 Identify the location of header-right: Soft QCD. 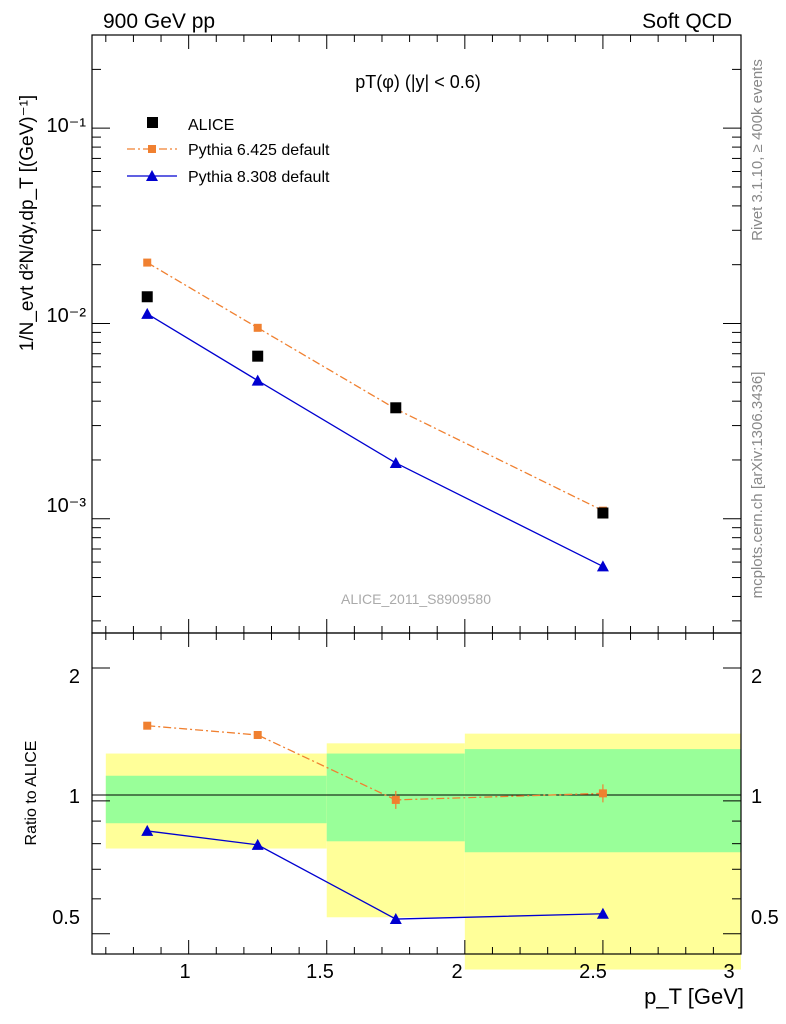
(687, 21).